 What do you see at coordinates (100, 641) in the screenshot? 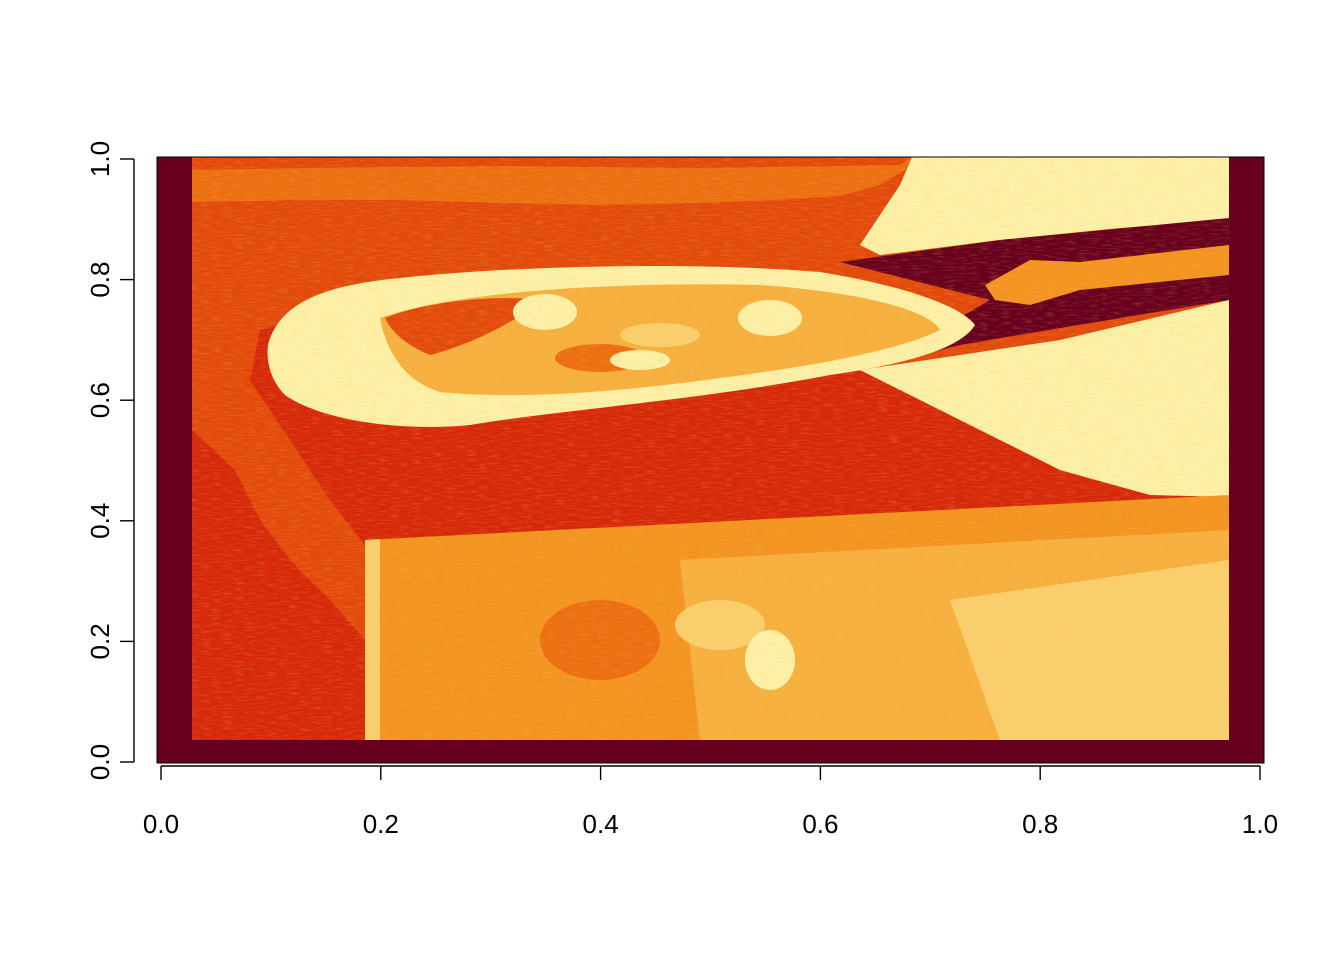
I see `y-tick-label: 0.2` at bounding box center [100, 641].